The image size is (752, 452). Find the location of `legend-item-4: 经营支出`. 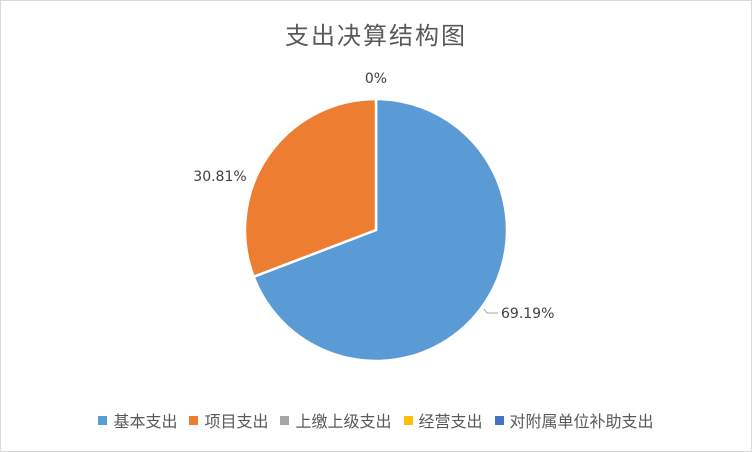

legend-item-4: 经营支出 is located at coordinates (443, 420).